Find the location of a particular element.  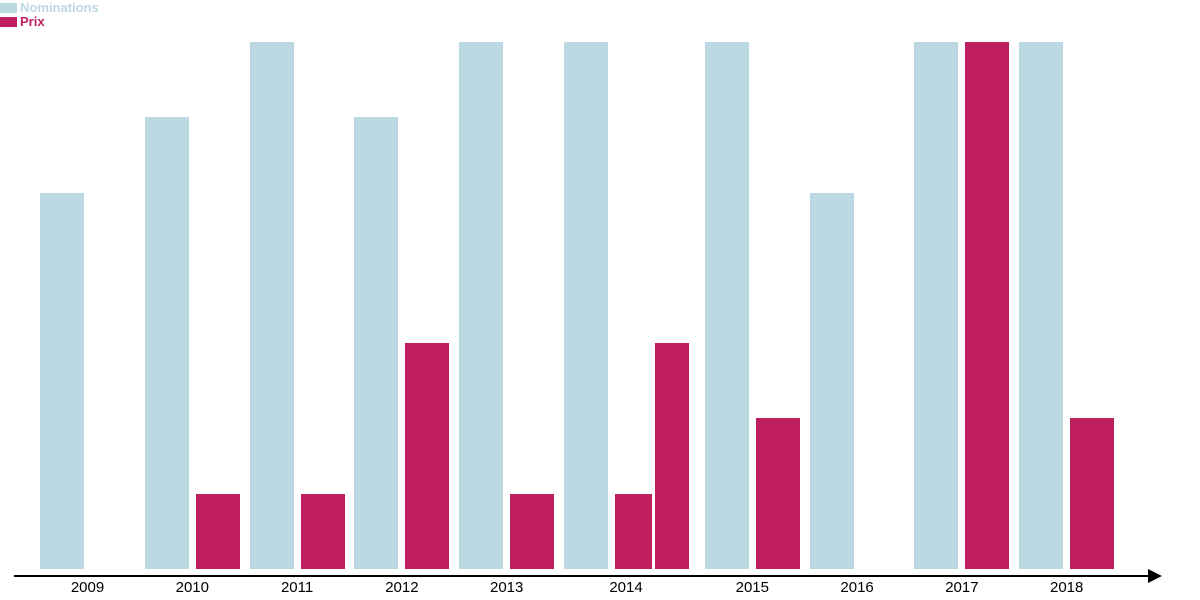

legend-item-prix: Prix is located at coordinates (49, 21).